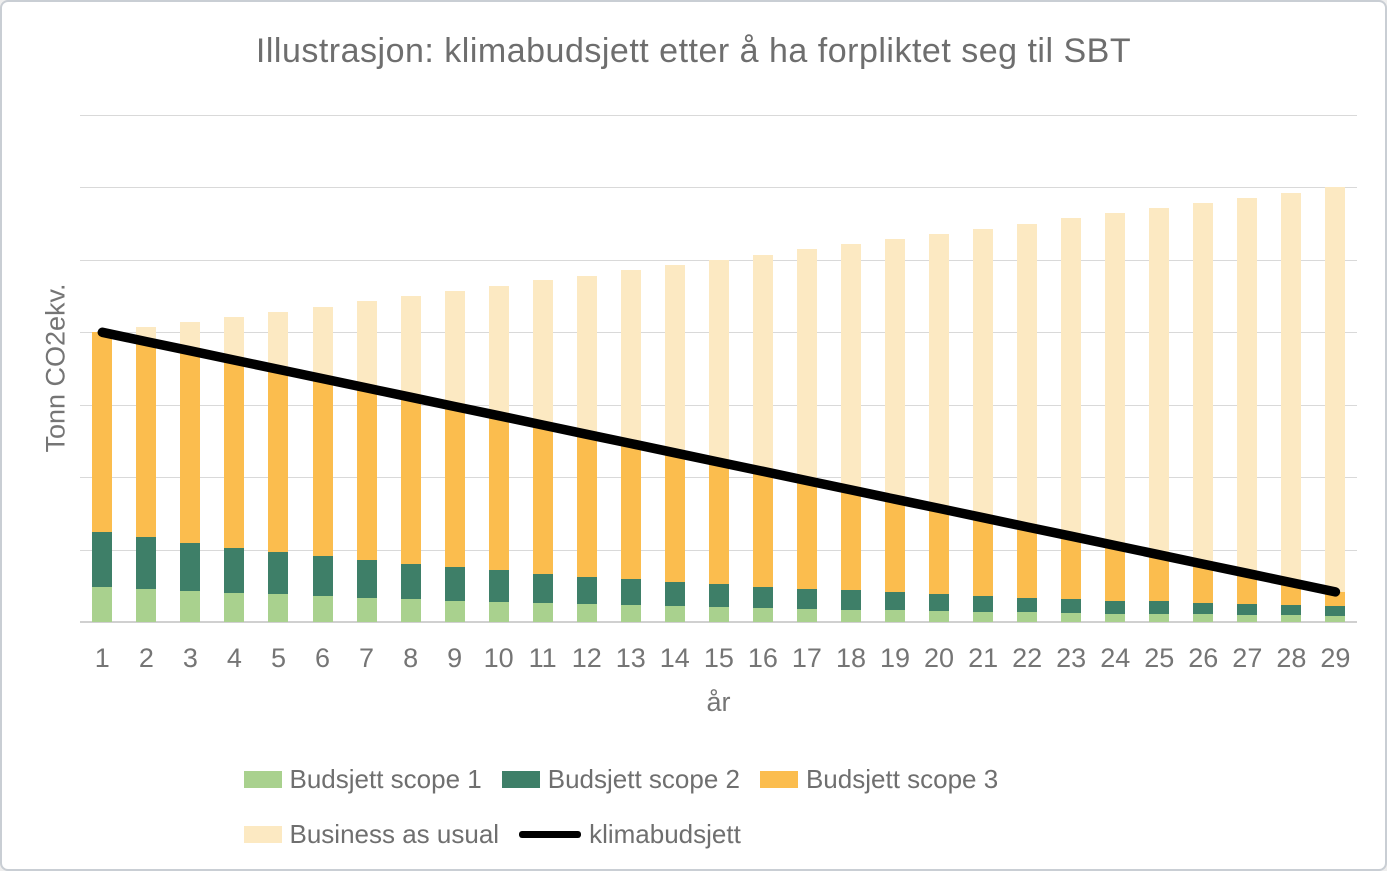 This screenshot has height=871, width=1387. I want to click on legend-item-scope3: Budsjett scope 3, so click(879, 779).